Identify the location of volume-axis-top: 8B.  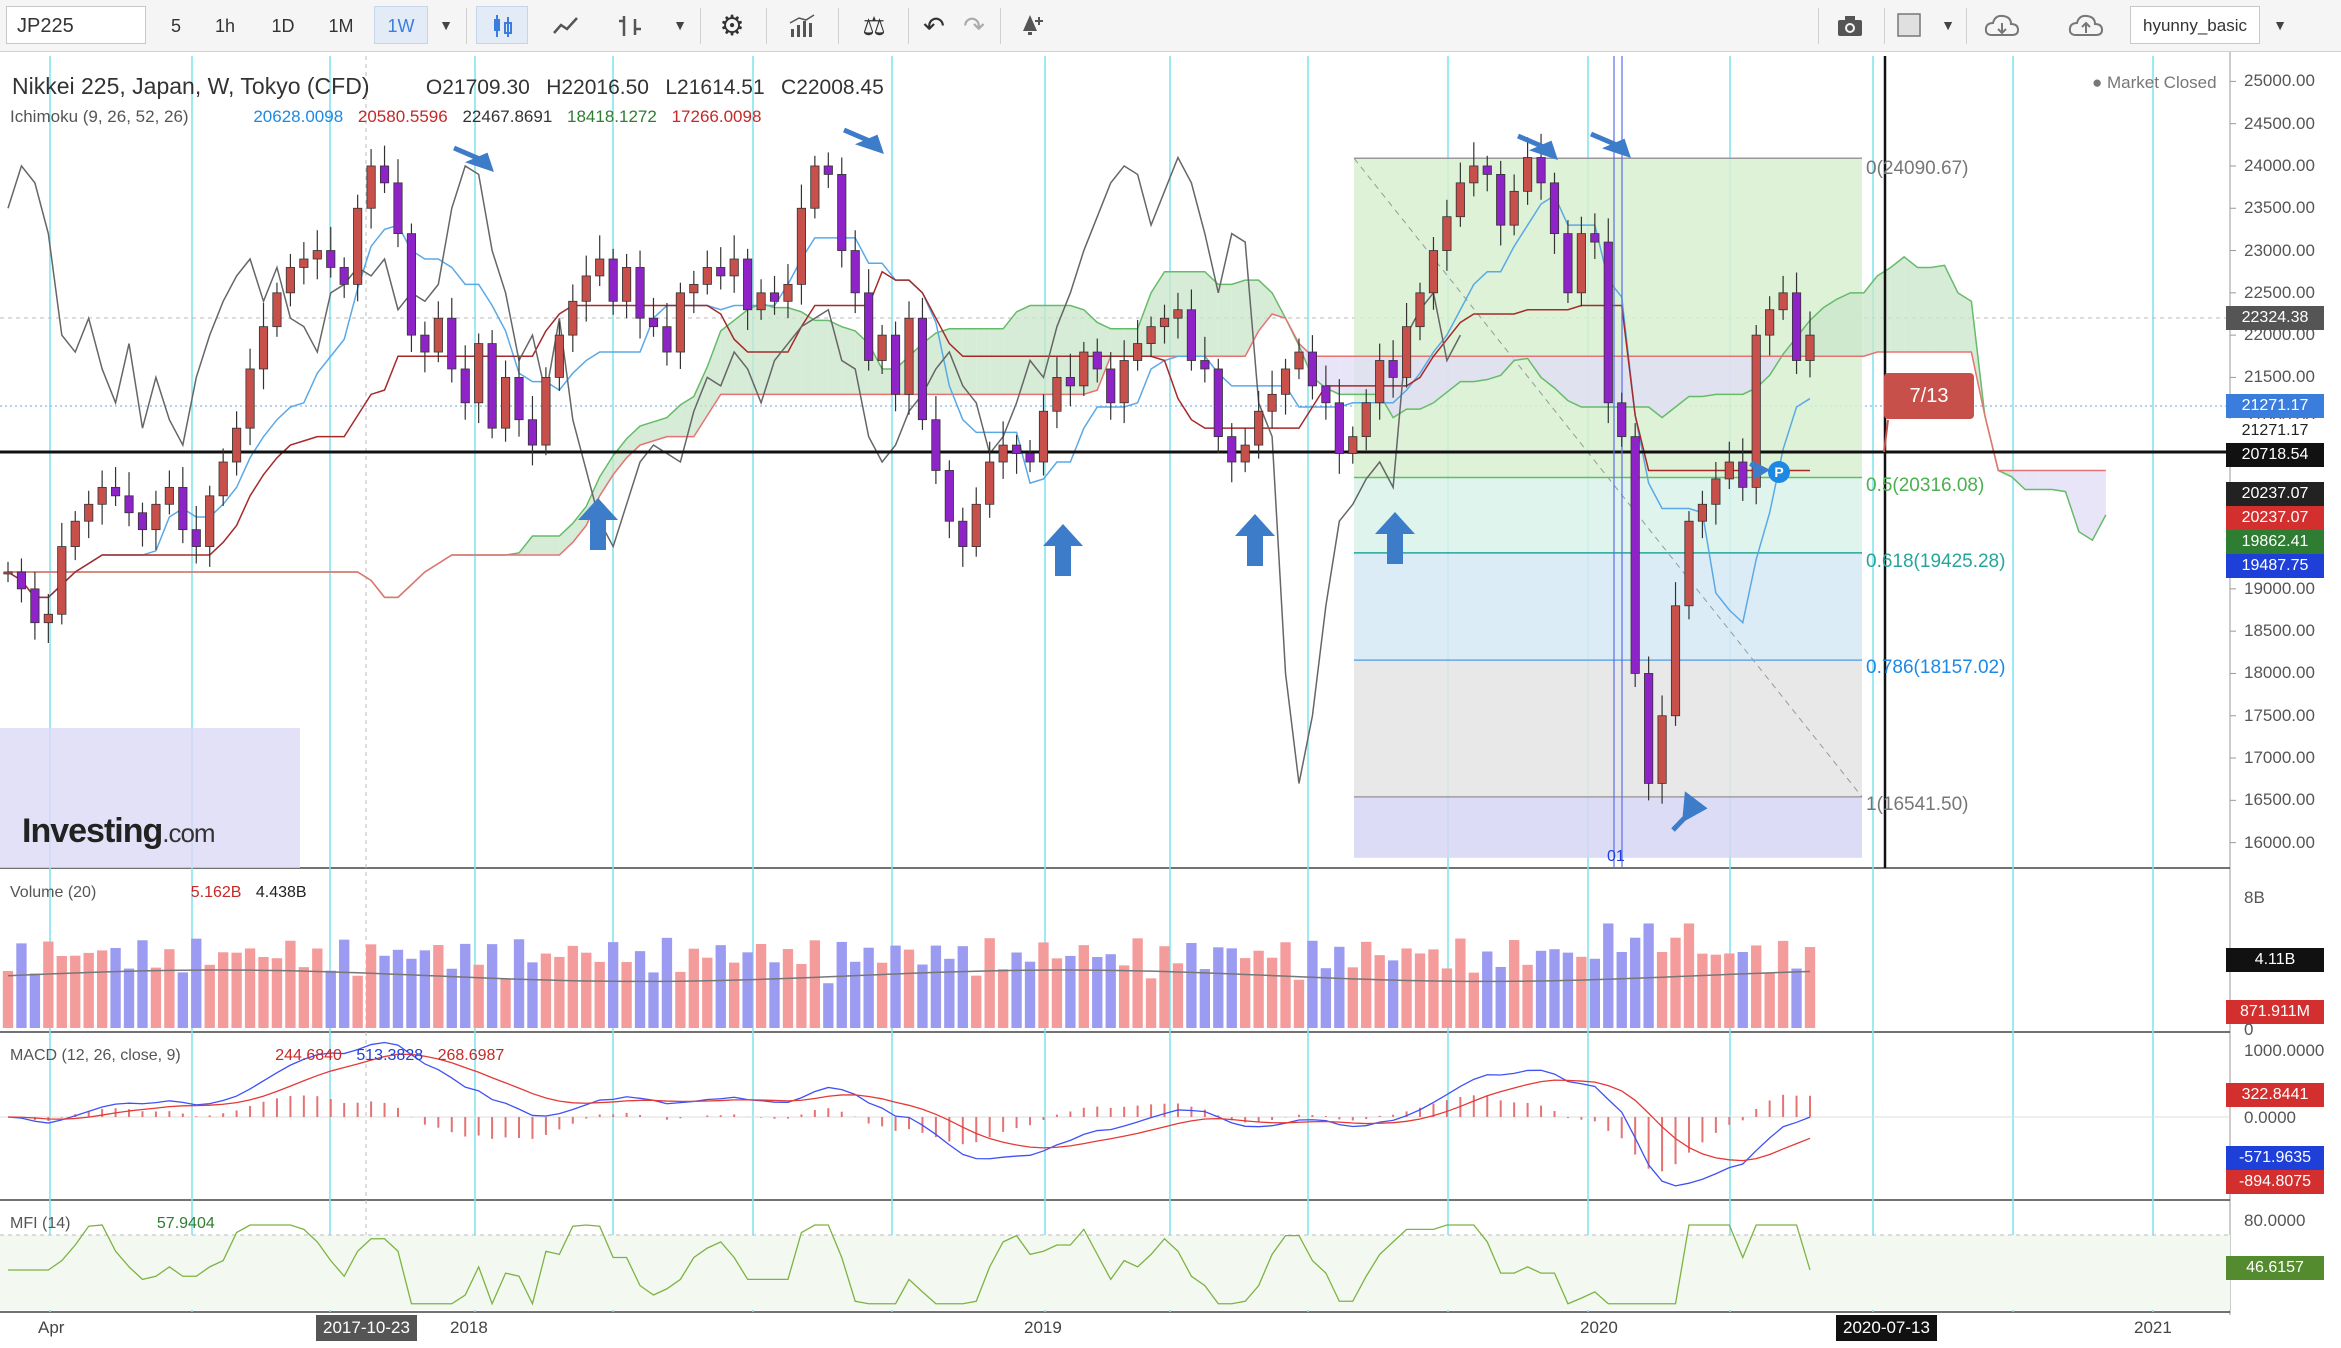
(2254, 897).